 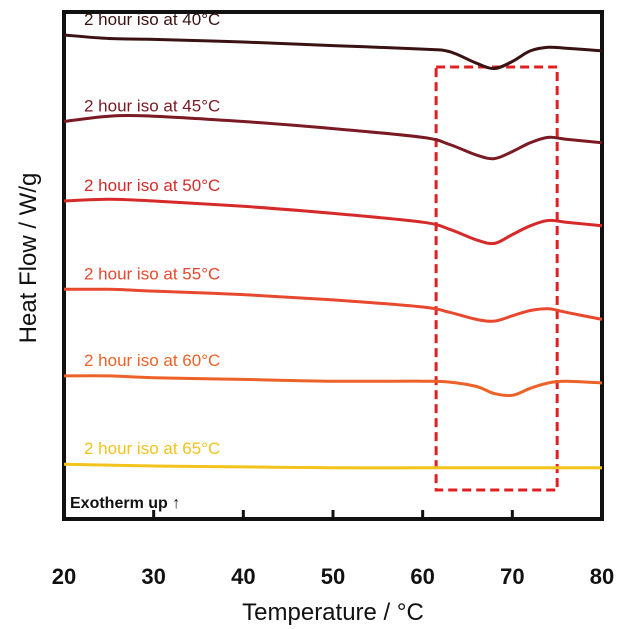 What do you see at coordinates (152, 106) in the screenshot?
I see `series-label: 2 hour iso at 45°C` at bounding box center [152, 106].